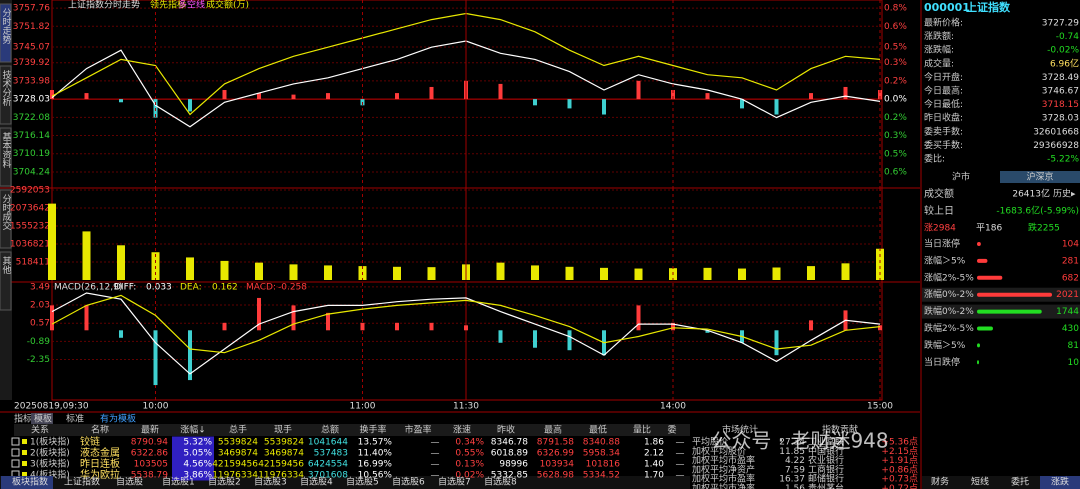  What do you see at coordinates (723, 460) in the screenshot?
I see `stats-label: 加权平均市盈率` at bounding box center [723, 460].